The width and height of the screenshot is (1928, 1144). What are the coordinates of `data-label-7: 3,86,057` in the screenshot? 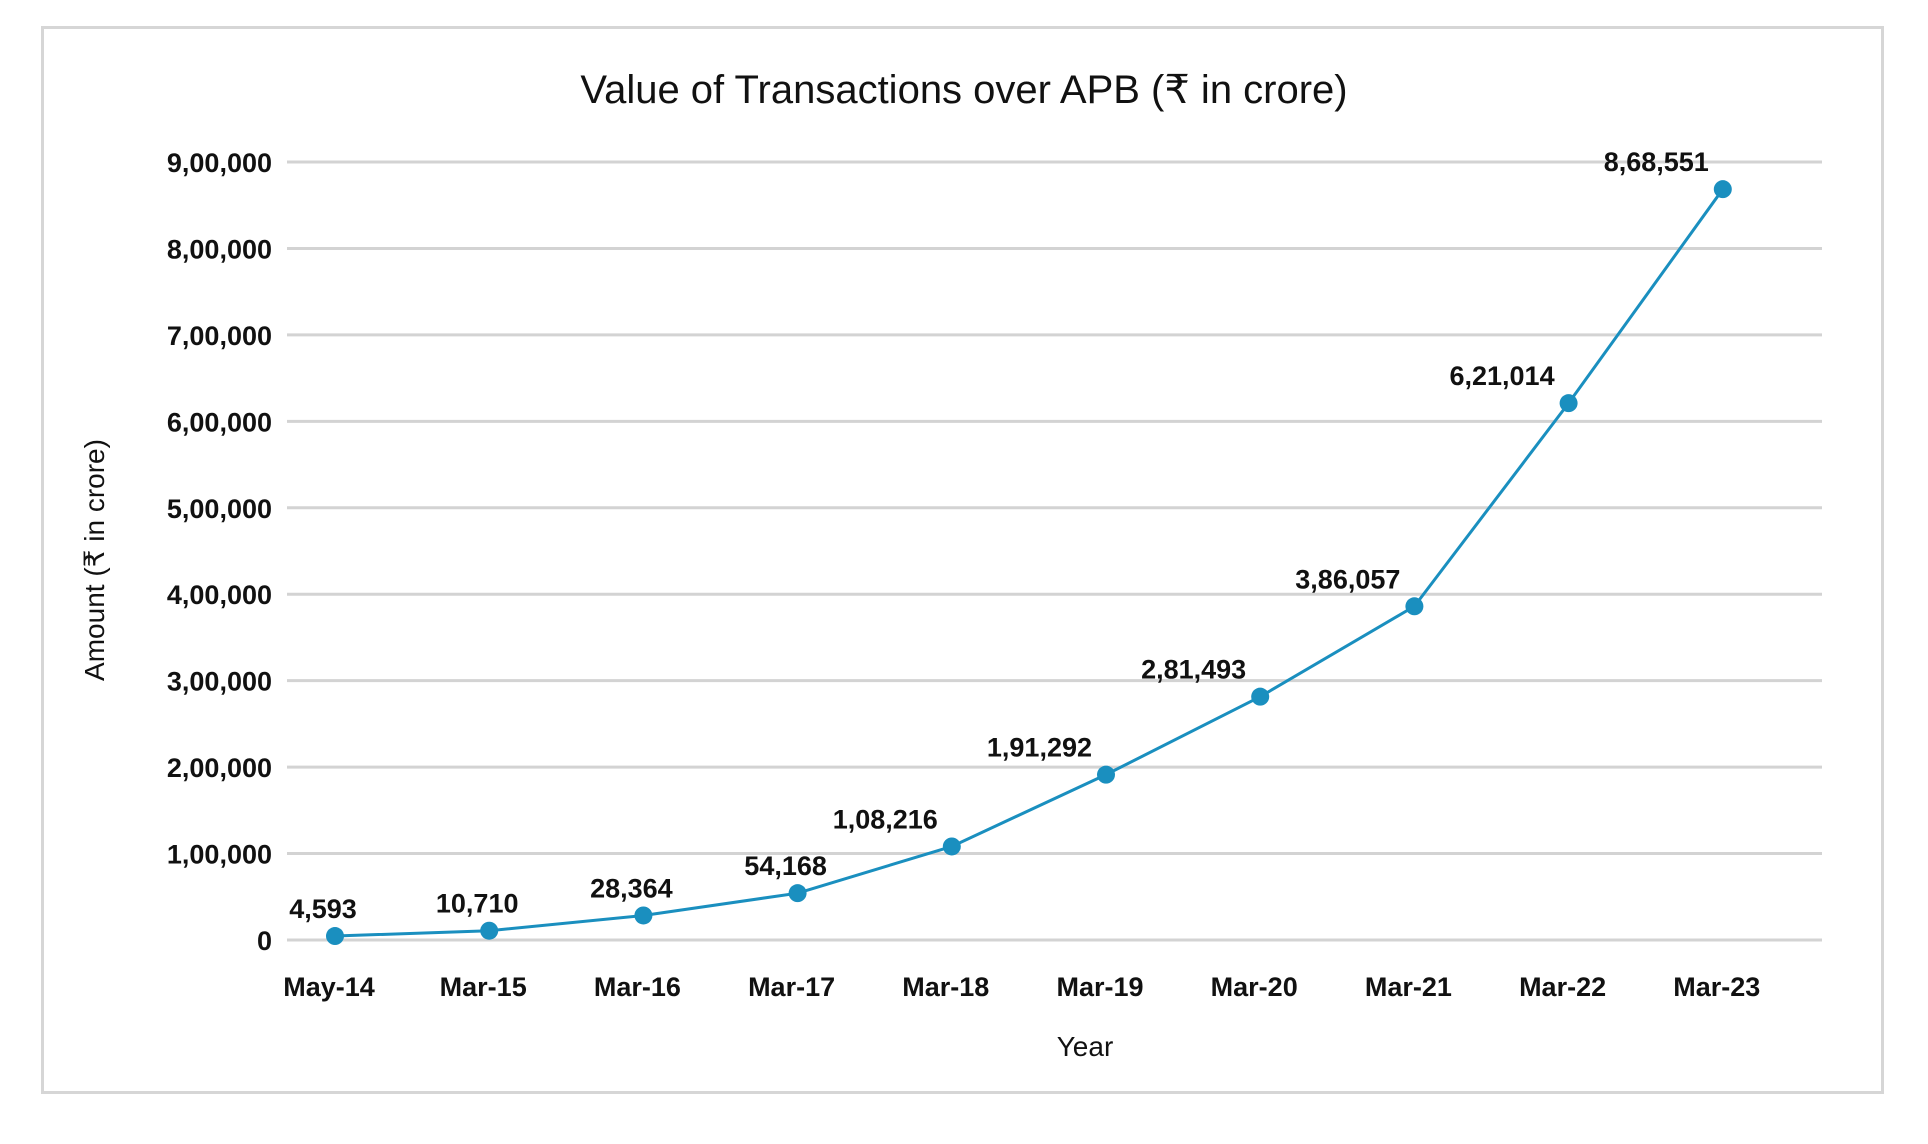 It's located at (1347, 579).